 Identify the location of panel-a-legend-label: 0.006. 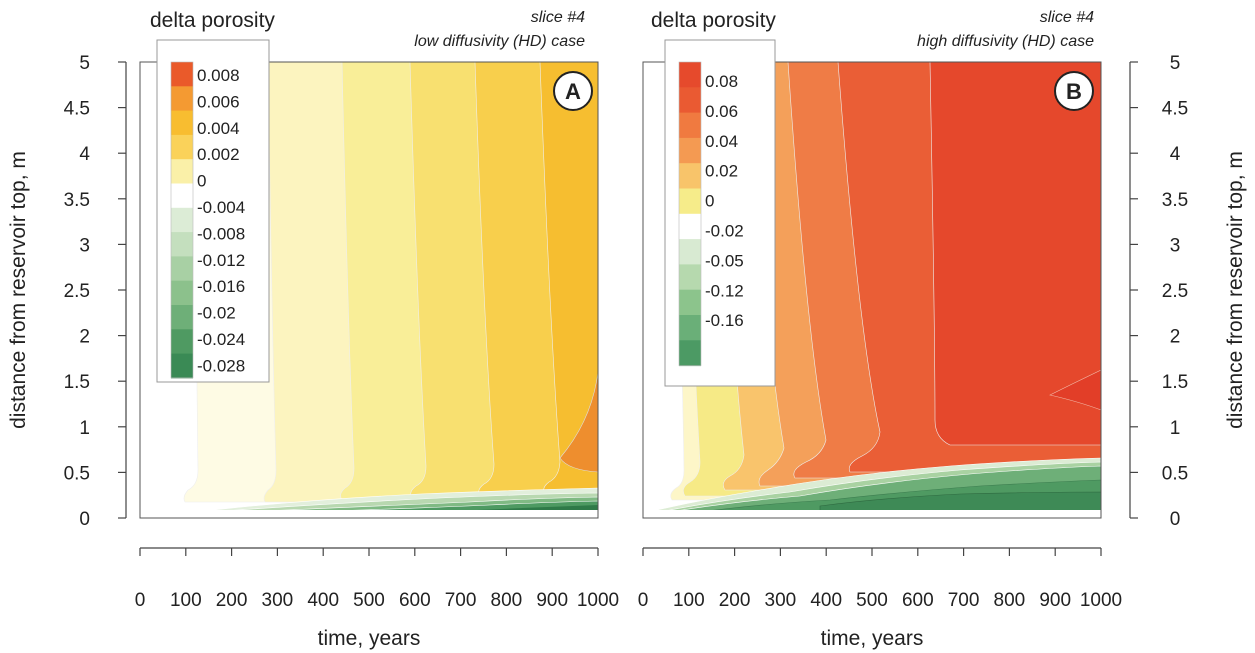
(218, 101).